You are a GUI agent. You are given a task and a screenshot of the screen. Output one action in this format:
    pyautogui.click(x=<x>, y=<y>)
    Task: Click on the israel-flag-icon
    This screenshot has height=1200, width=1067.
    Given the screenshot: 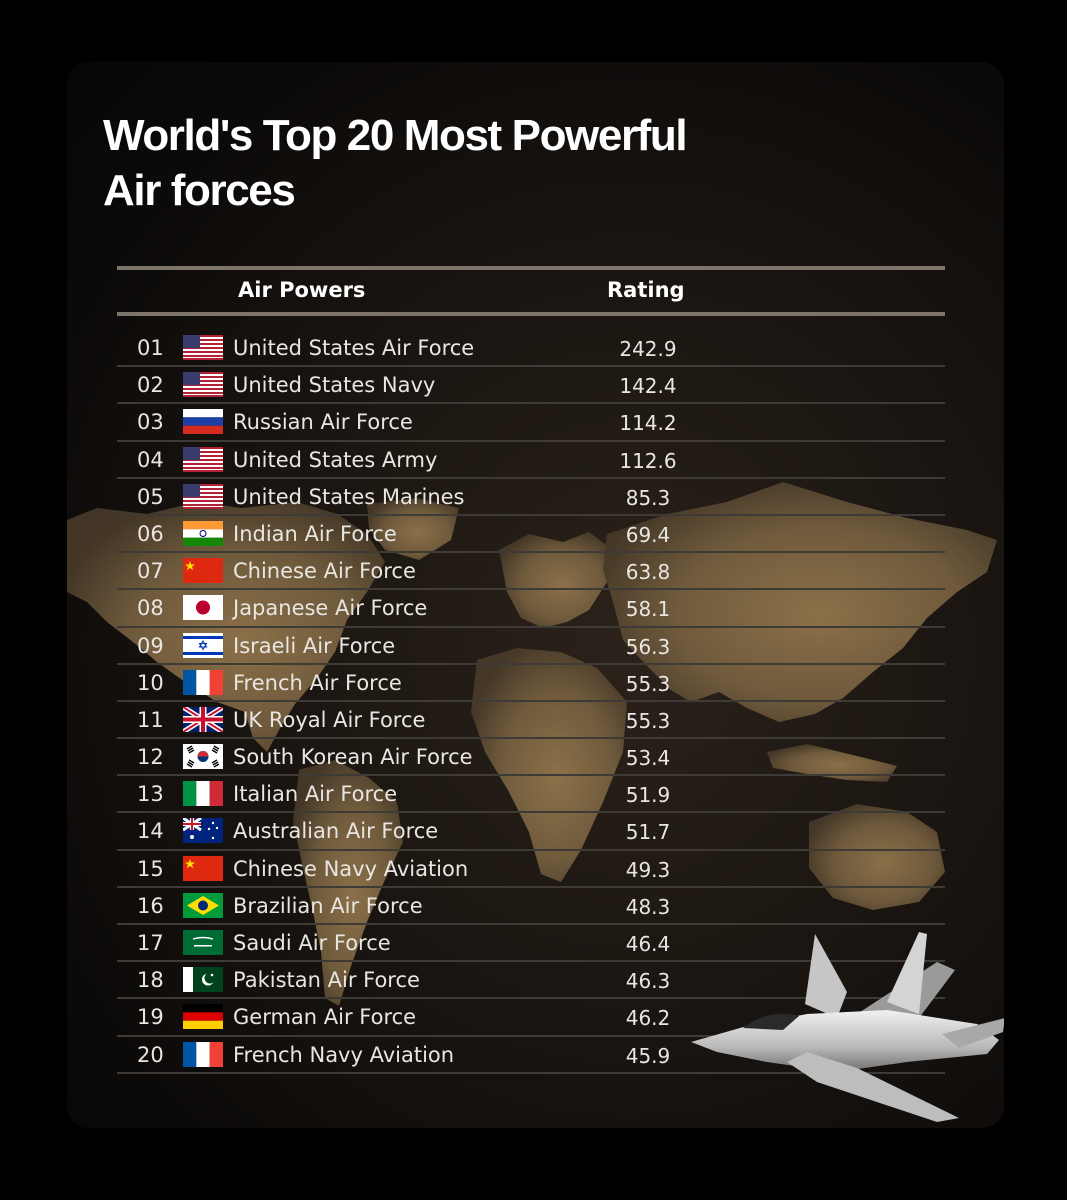 What is the action you would take?
    pyautogui.click(x=203, y=645)
    